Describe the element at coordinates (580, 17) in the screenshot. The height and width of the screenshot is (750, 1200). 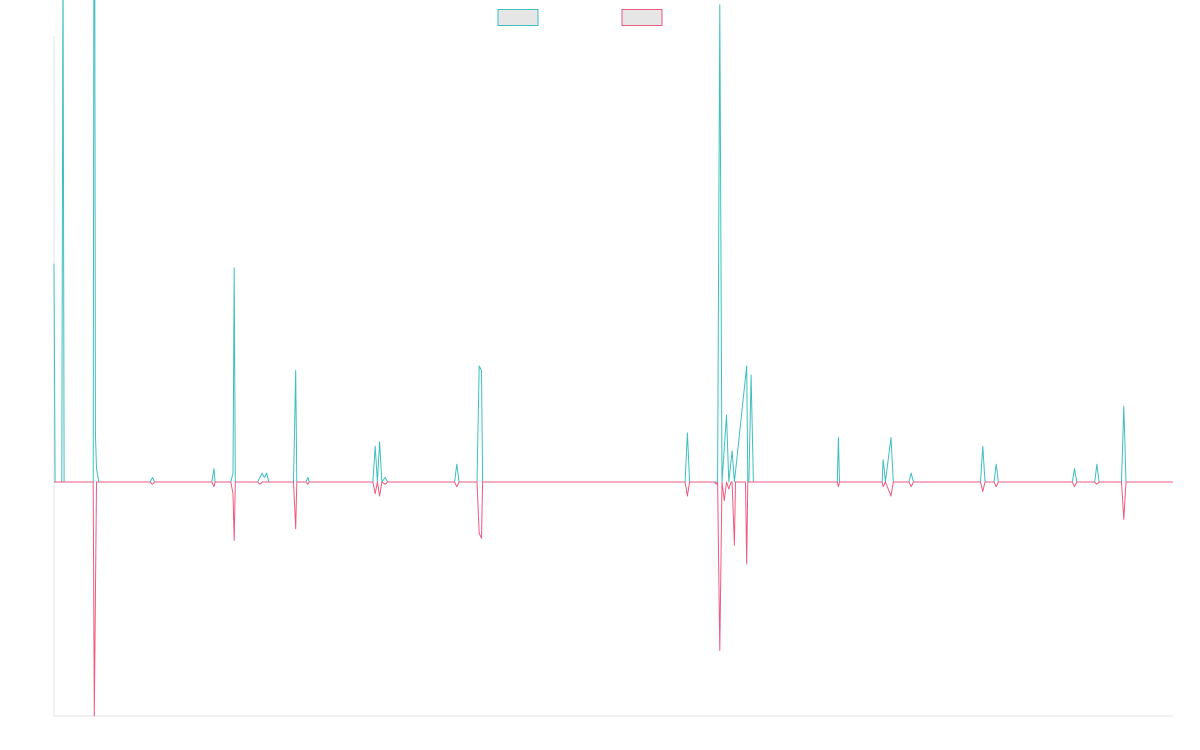
I see `legend` at that location.